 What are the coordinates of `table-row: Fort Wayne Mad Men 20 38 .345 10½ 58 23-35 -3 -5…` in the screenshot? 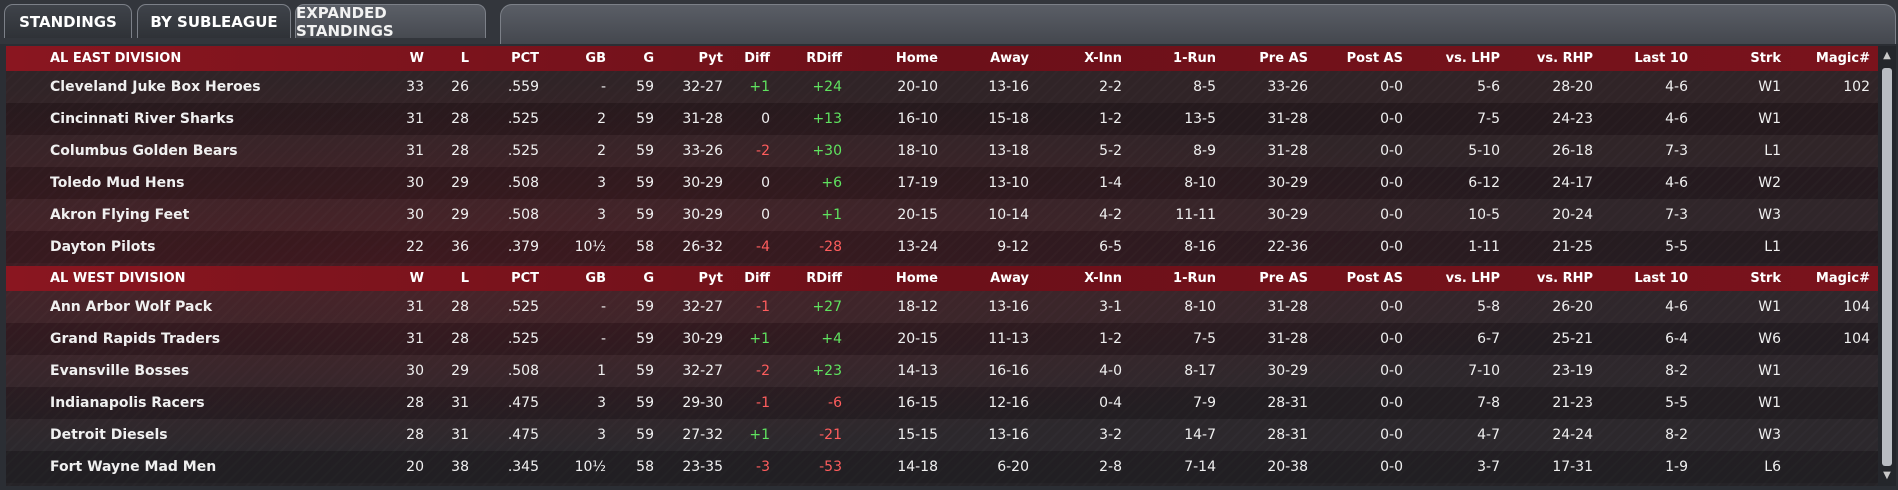 It's located at (942, 467).